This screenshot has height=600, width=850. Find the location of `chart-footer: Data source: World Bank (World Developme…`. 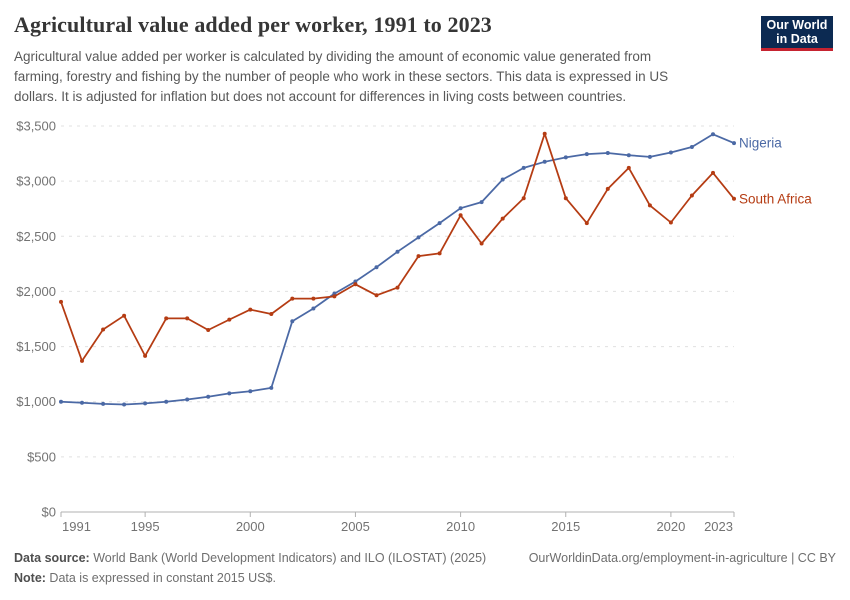

chart-footer: Data source: World Bank (World Developme… is located at coordinates (425, 568).